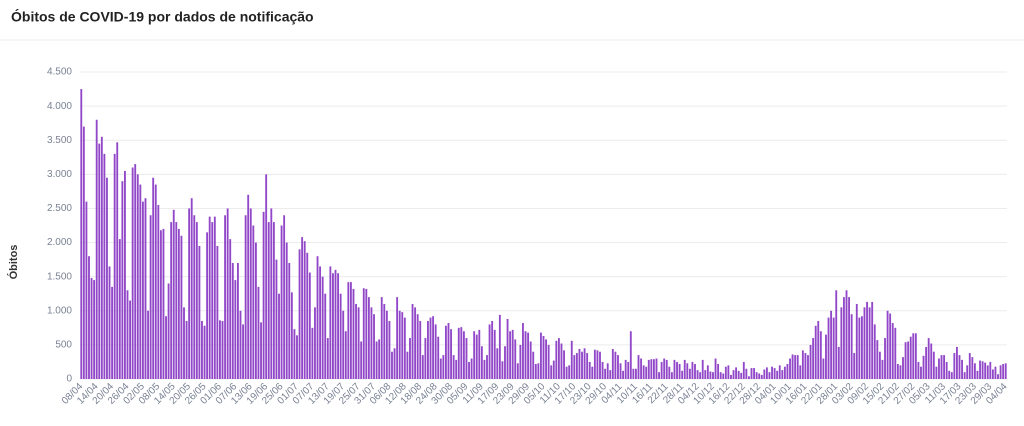 Image resolution: width=1024 pixels, height=426 pixels. I want to click on y-tick-label: 2.500, so click(59, 208).